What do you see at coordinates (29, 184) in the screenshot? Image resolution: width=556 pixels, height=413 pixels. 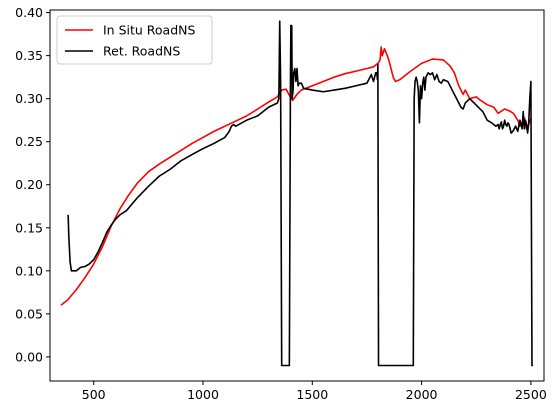 I see `y-tick-label: 0.20` at bounding box center [29, 184].